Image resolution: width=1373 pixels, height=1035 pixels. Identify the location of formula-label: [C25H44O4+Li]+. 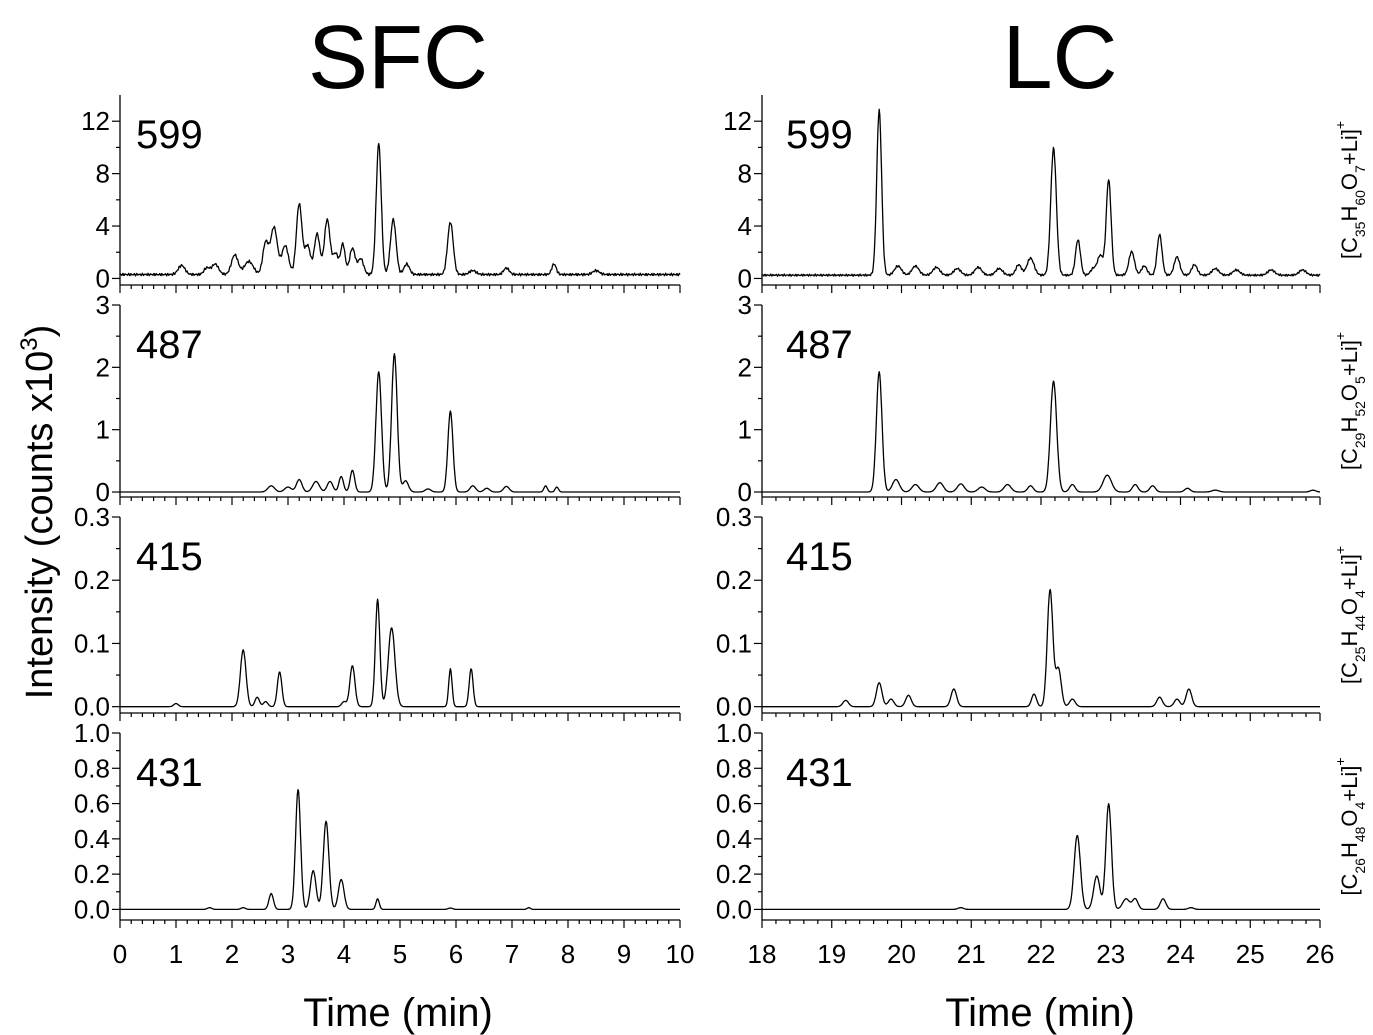
(1350, 615).